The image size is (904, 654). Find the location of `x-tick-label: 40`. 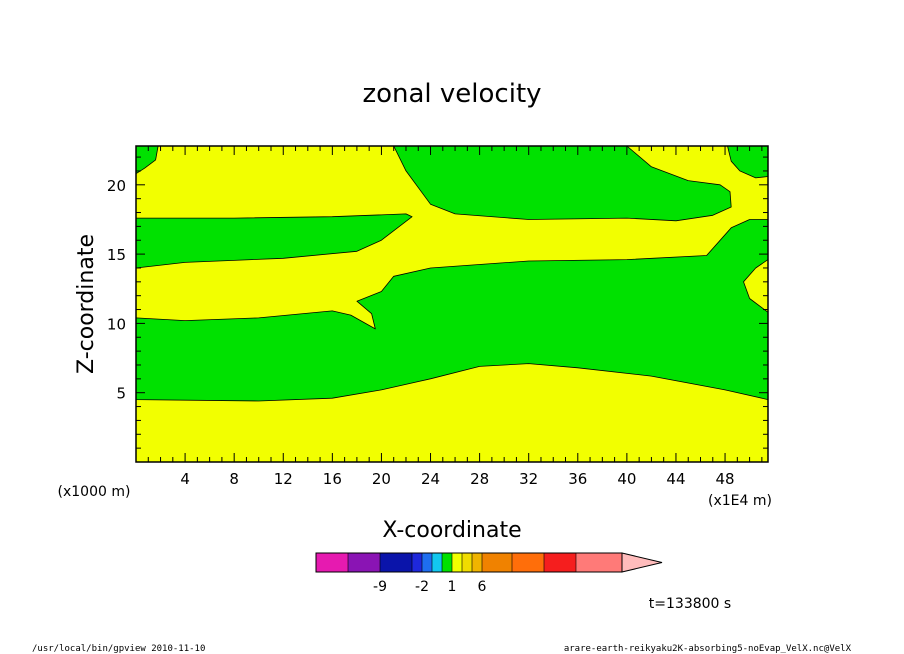

x-tick-label: 40 is located at coordinates (626, 479).